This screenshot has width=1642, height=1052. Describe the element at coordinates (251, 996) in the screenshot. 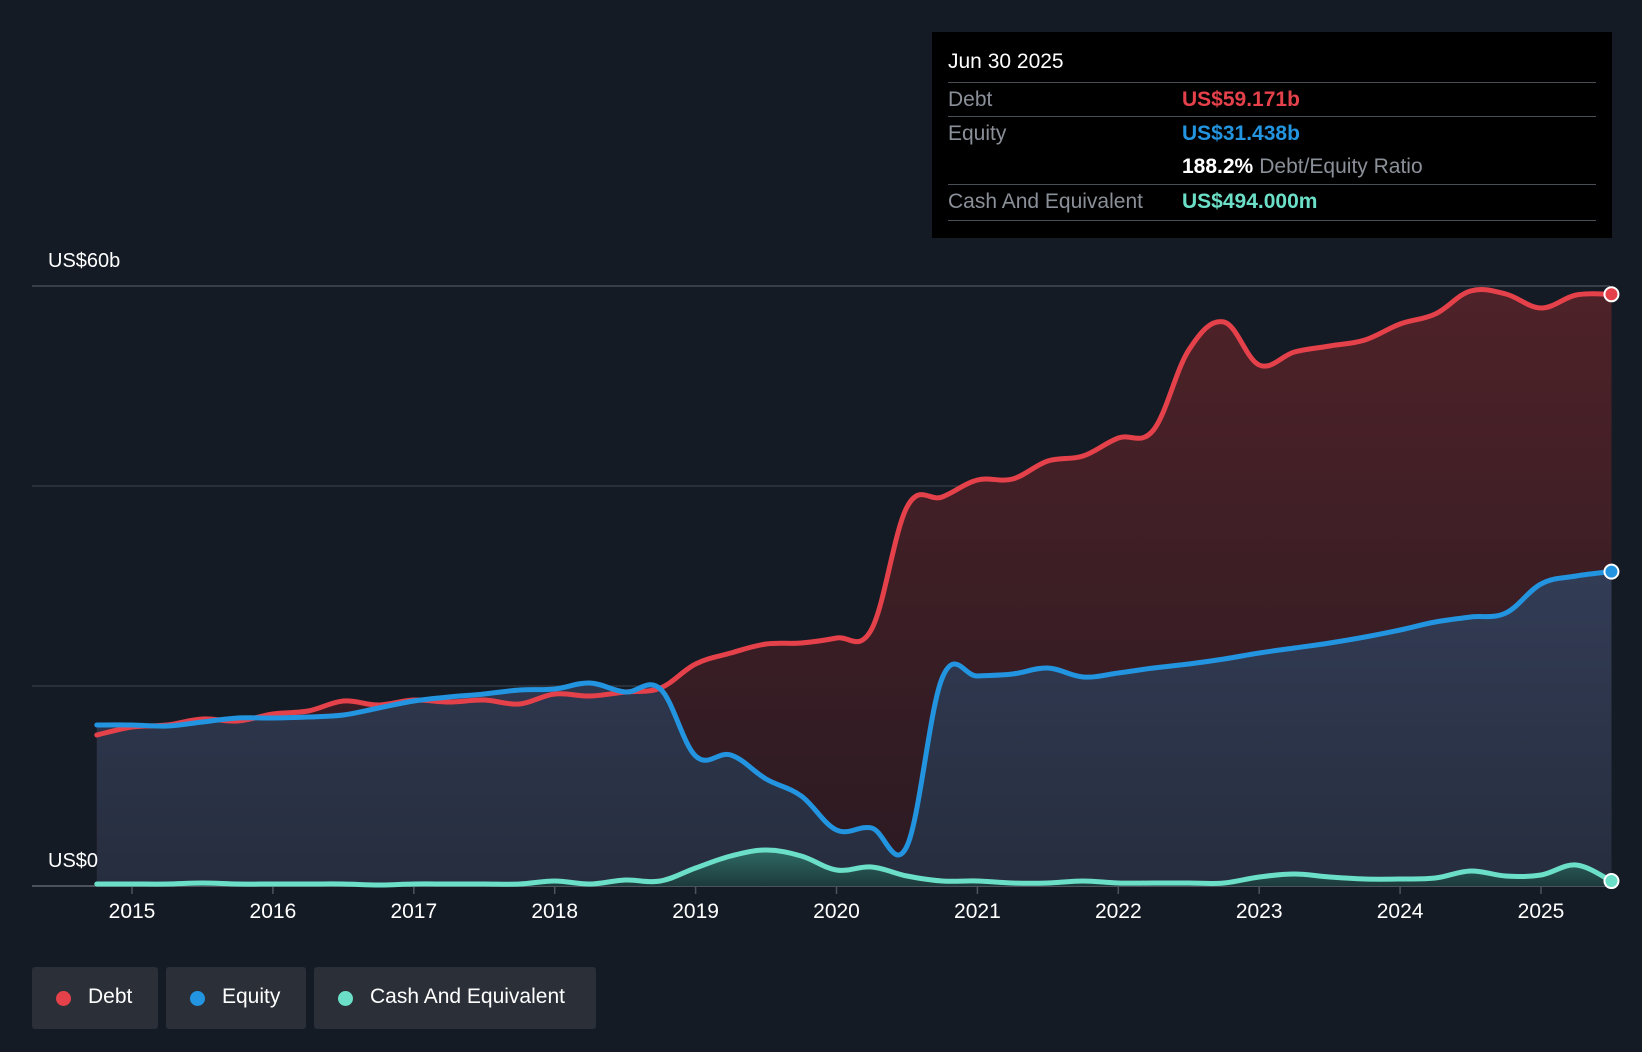

I see `legend-equity-label: Equity` at that location.